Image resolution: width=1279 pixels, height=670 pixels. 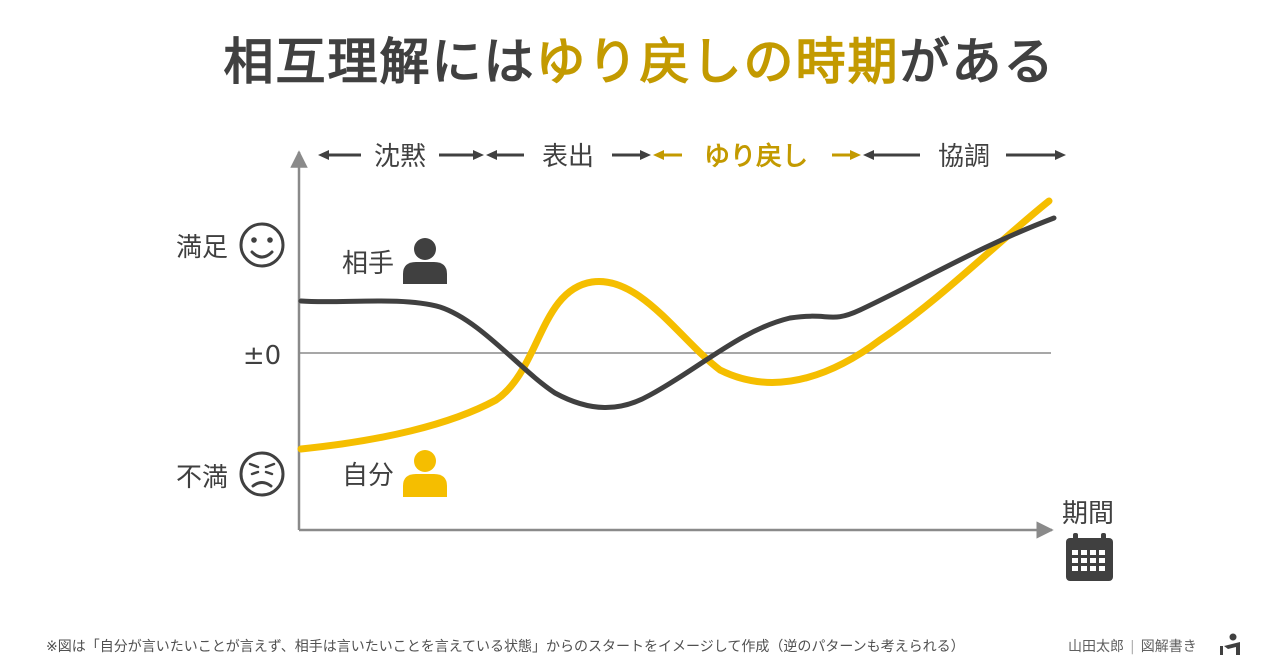 What do you see at coordinates (1088, 514) in the screenshot?
I see `x-axis-label: 期間` at bounding box center [1088, 514].